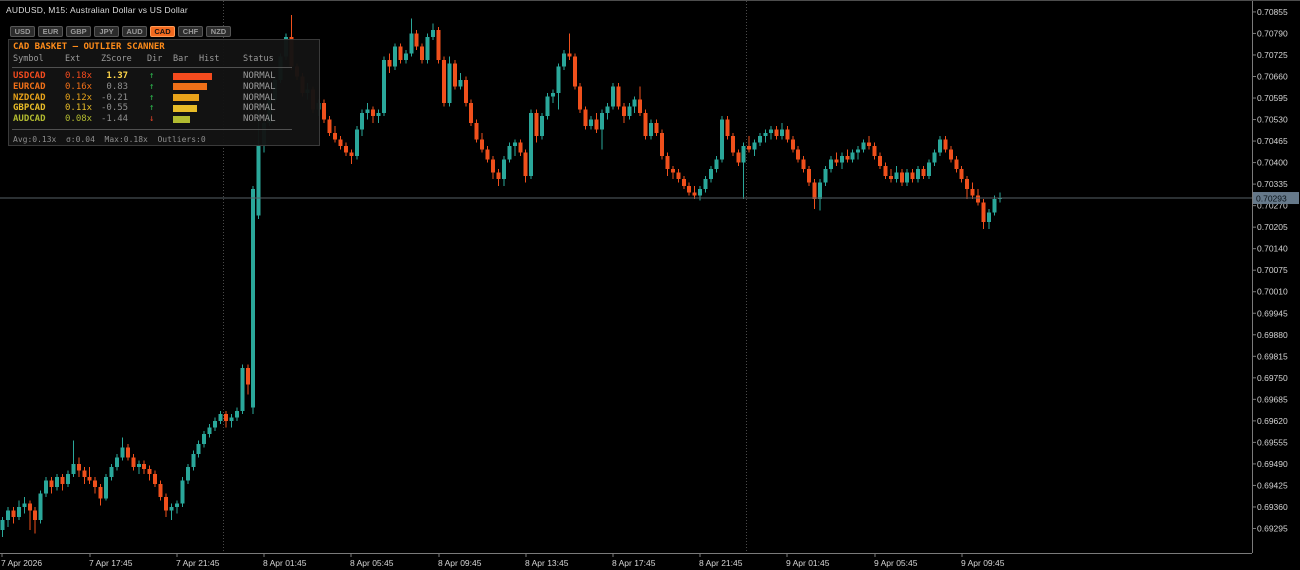 The width and height of the screenshot is (1300, 570). I want to click on column-header-status: Status, so click(258, 59).